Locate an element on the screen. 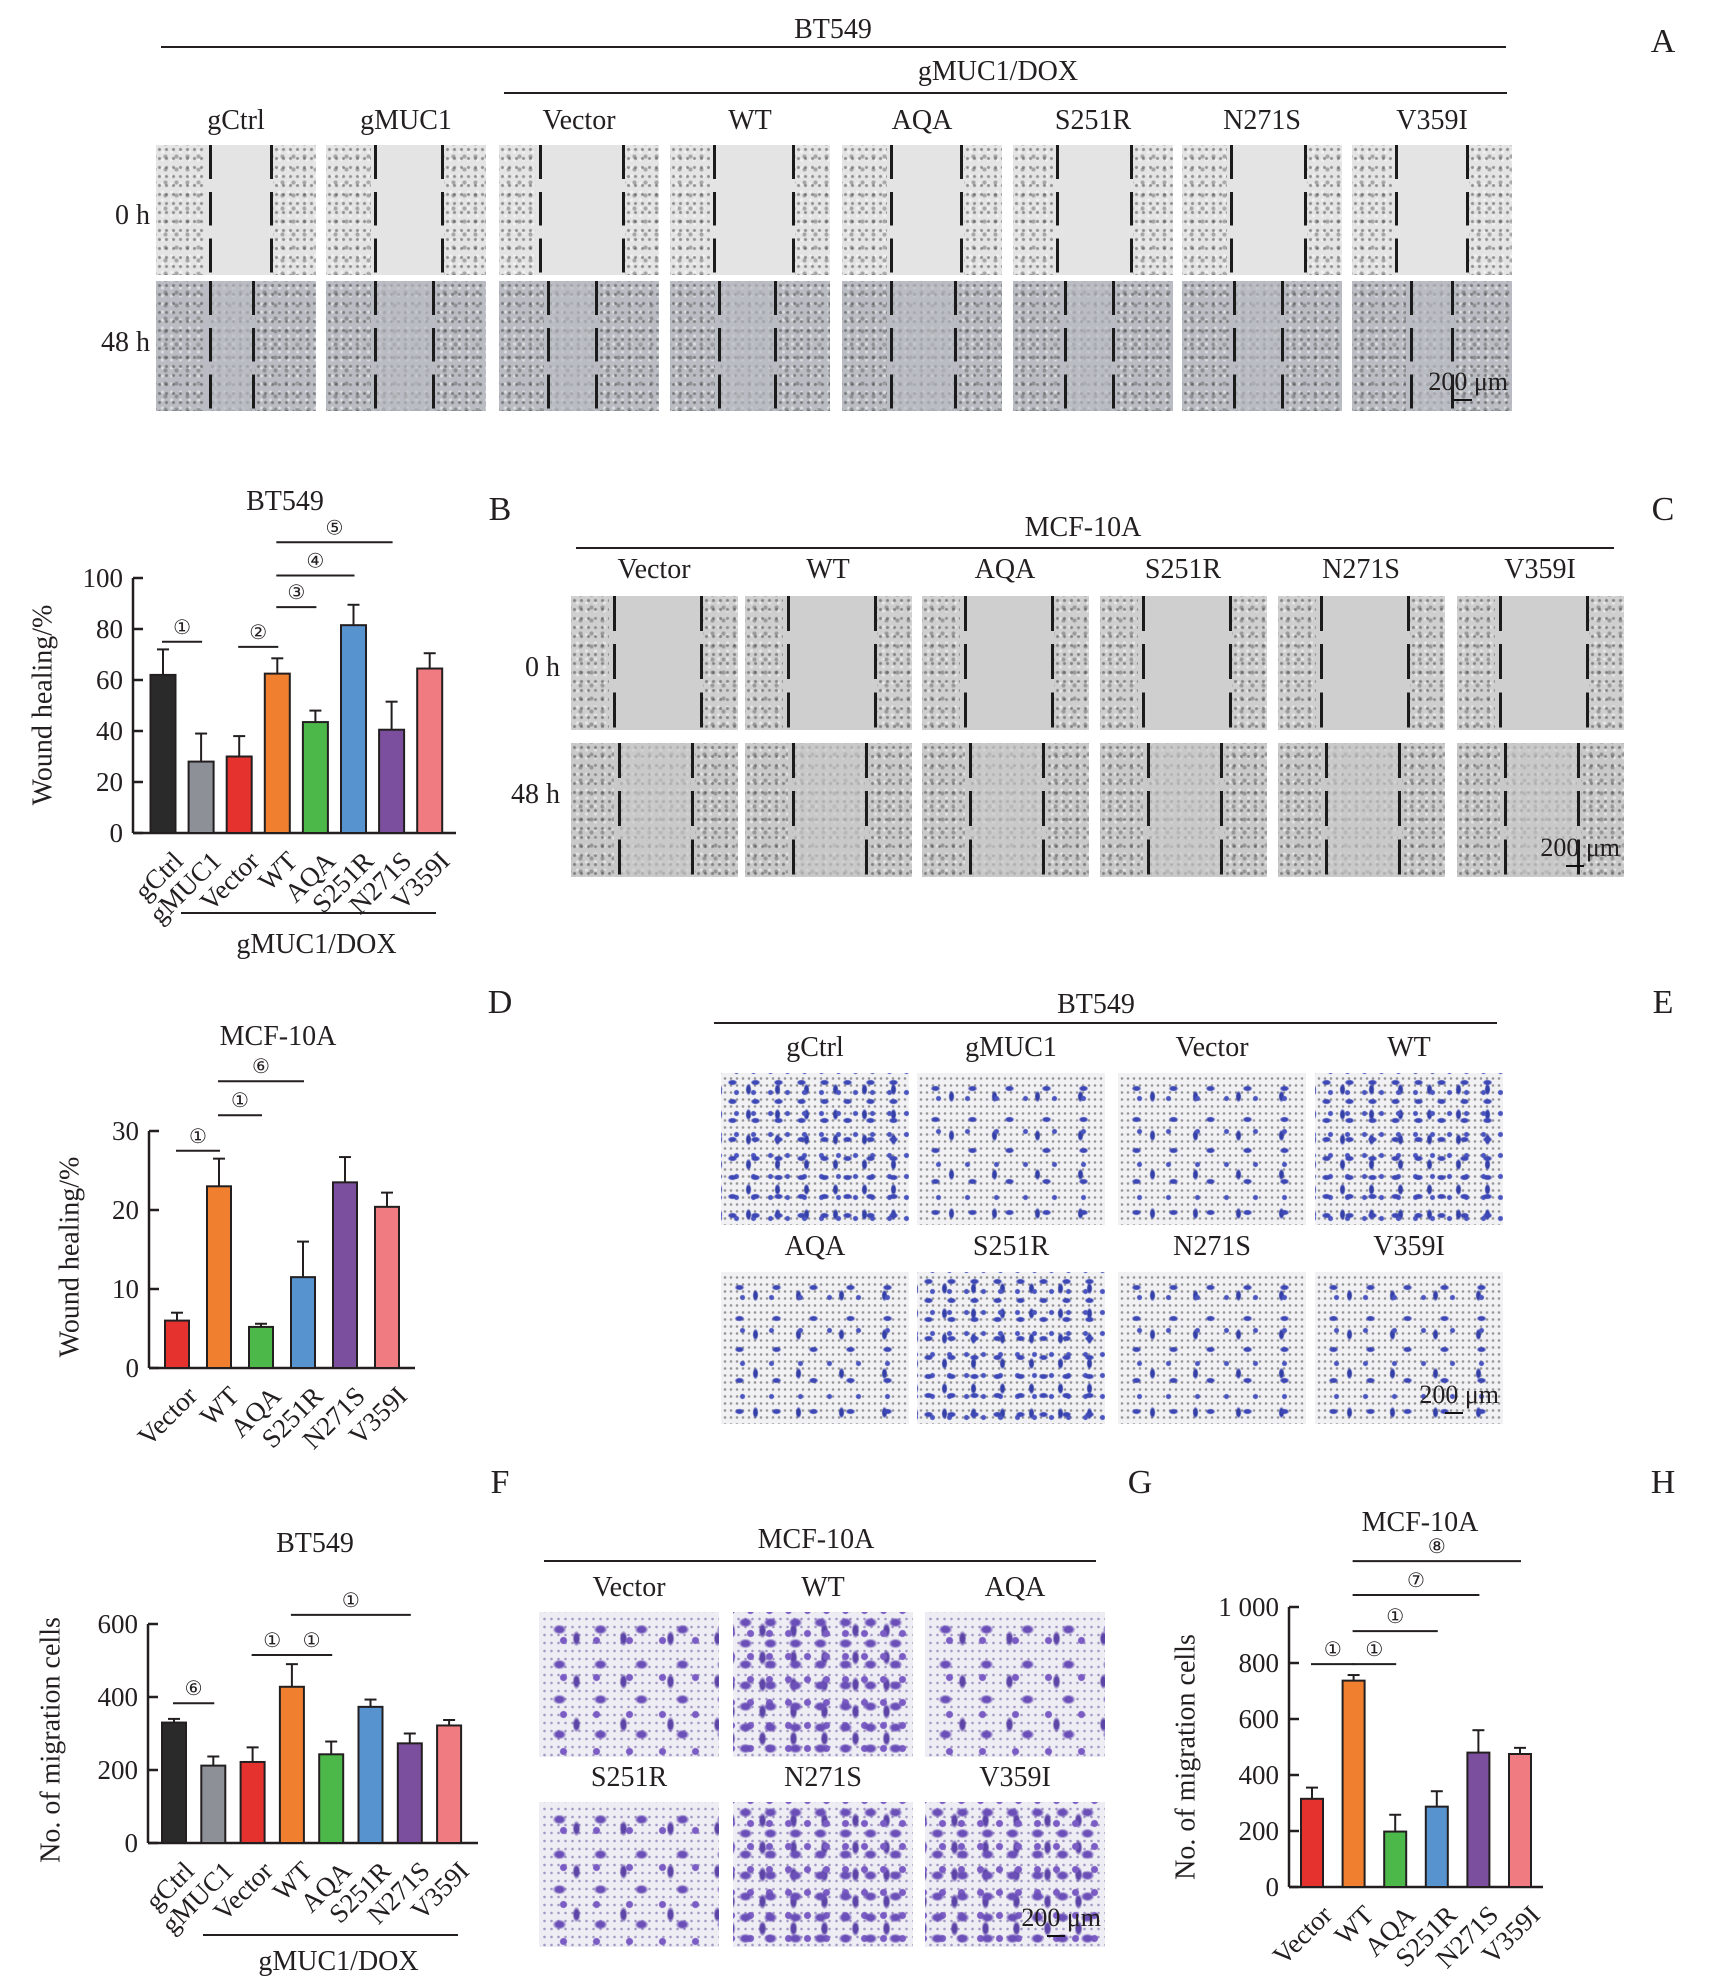  bar-wt is located at coordinates (1353, 1784).